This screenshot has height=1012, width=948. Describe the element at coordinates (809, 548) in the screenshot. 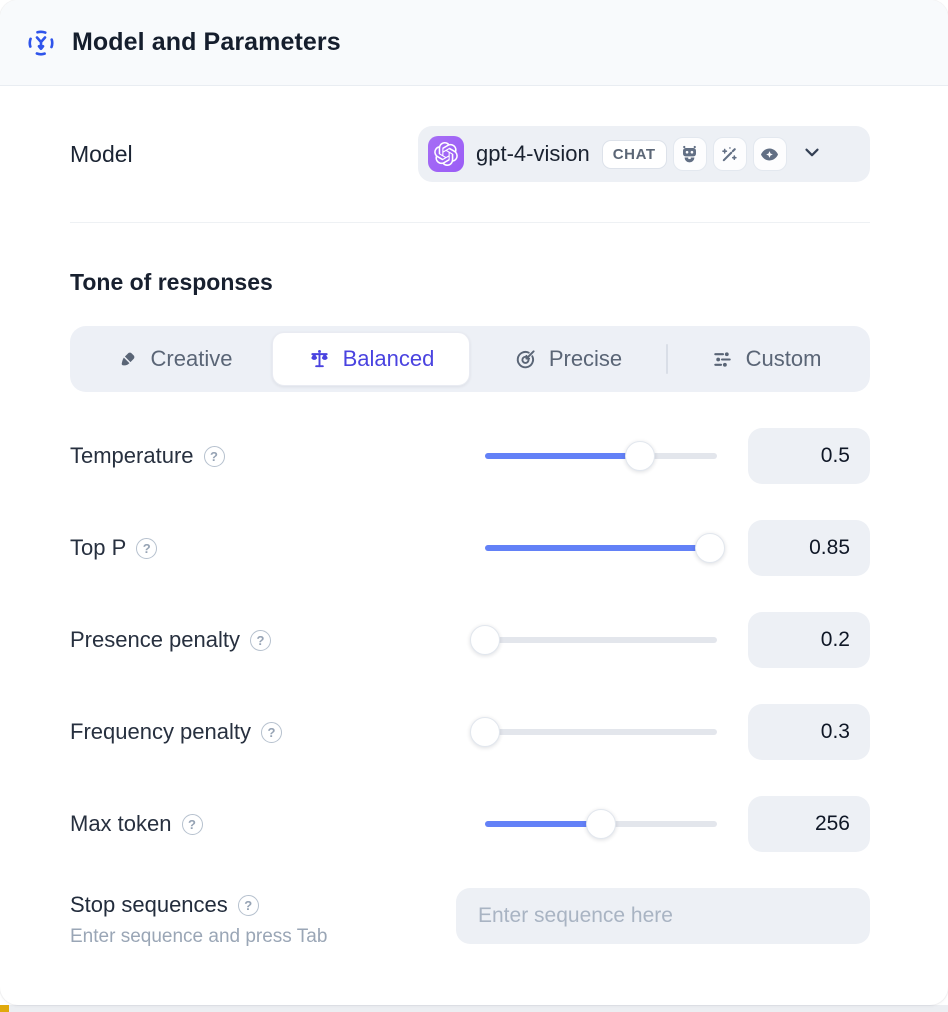

I see `top-p-value: 0.85` at that location.